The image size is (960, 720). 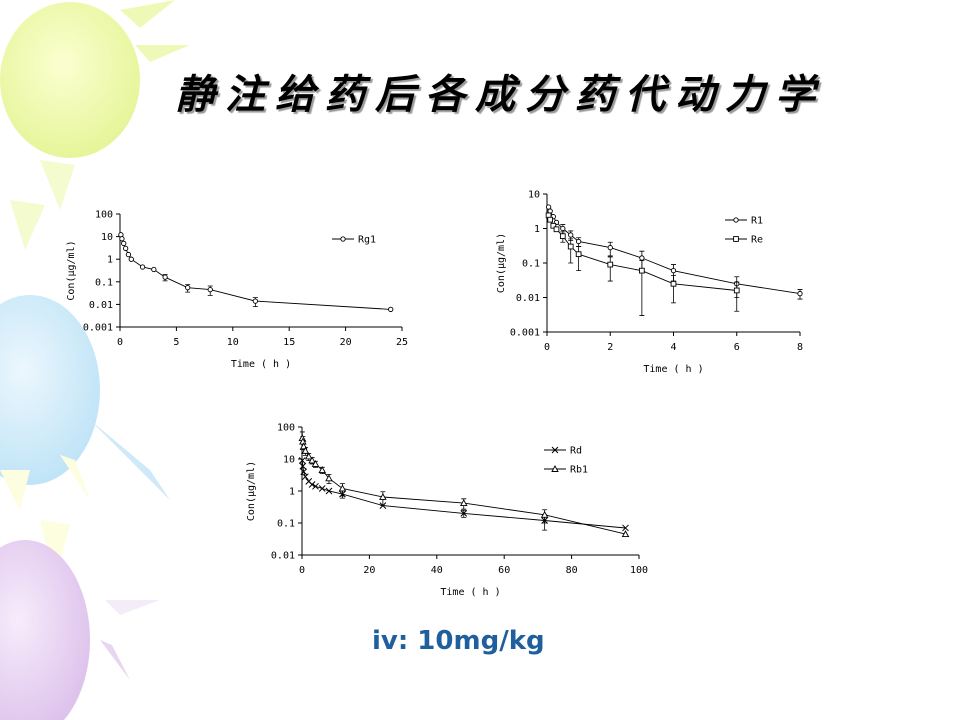 What do you see at coordinates (80, 630) in the screenshot?
I see `balloon-purple` at bounding box center [80, 630].